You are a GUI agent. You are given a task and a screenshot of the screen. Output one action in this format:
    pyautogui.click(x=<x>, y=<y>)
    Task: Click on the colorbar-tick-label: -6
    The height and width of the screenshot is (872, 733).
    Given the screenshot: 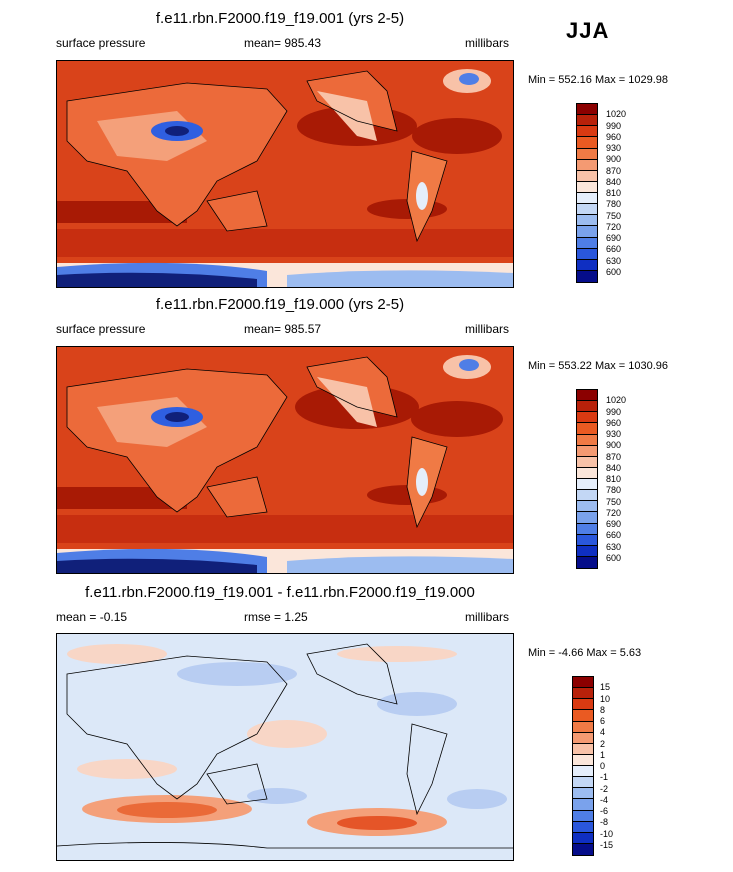 What is the action you would take?
    pyautogui.click(x=604, y=811)
    